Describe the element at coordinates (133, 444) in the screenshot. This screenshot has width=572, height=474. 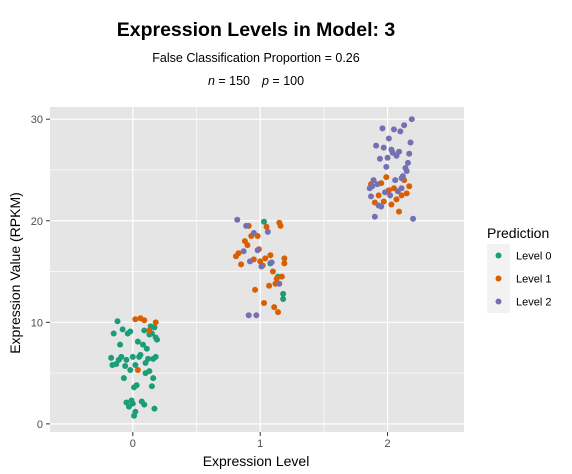
I see `x-tick-label: 0` at that location.